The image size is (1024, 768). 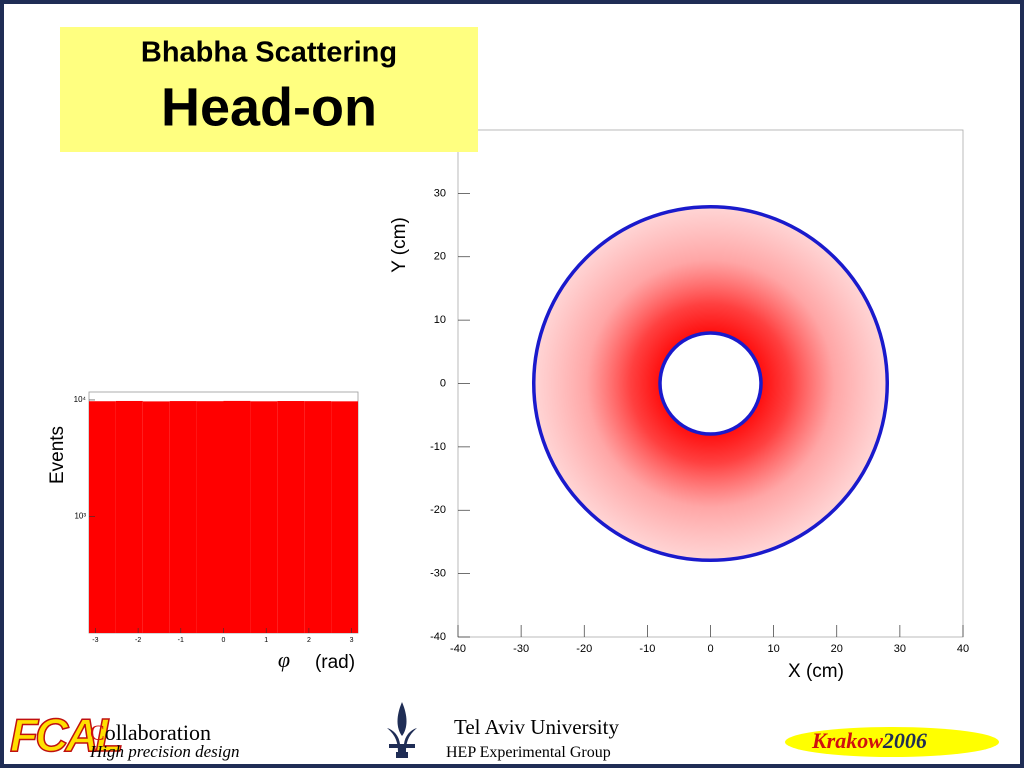 What do you see at coordinates (269, 107) in the screenshot?
I see `subtitle: Head-on` at bounding box center [269, 107].